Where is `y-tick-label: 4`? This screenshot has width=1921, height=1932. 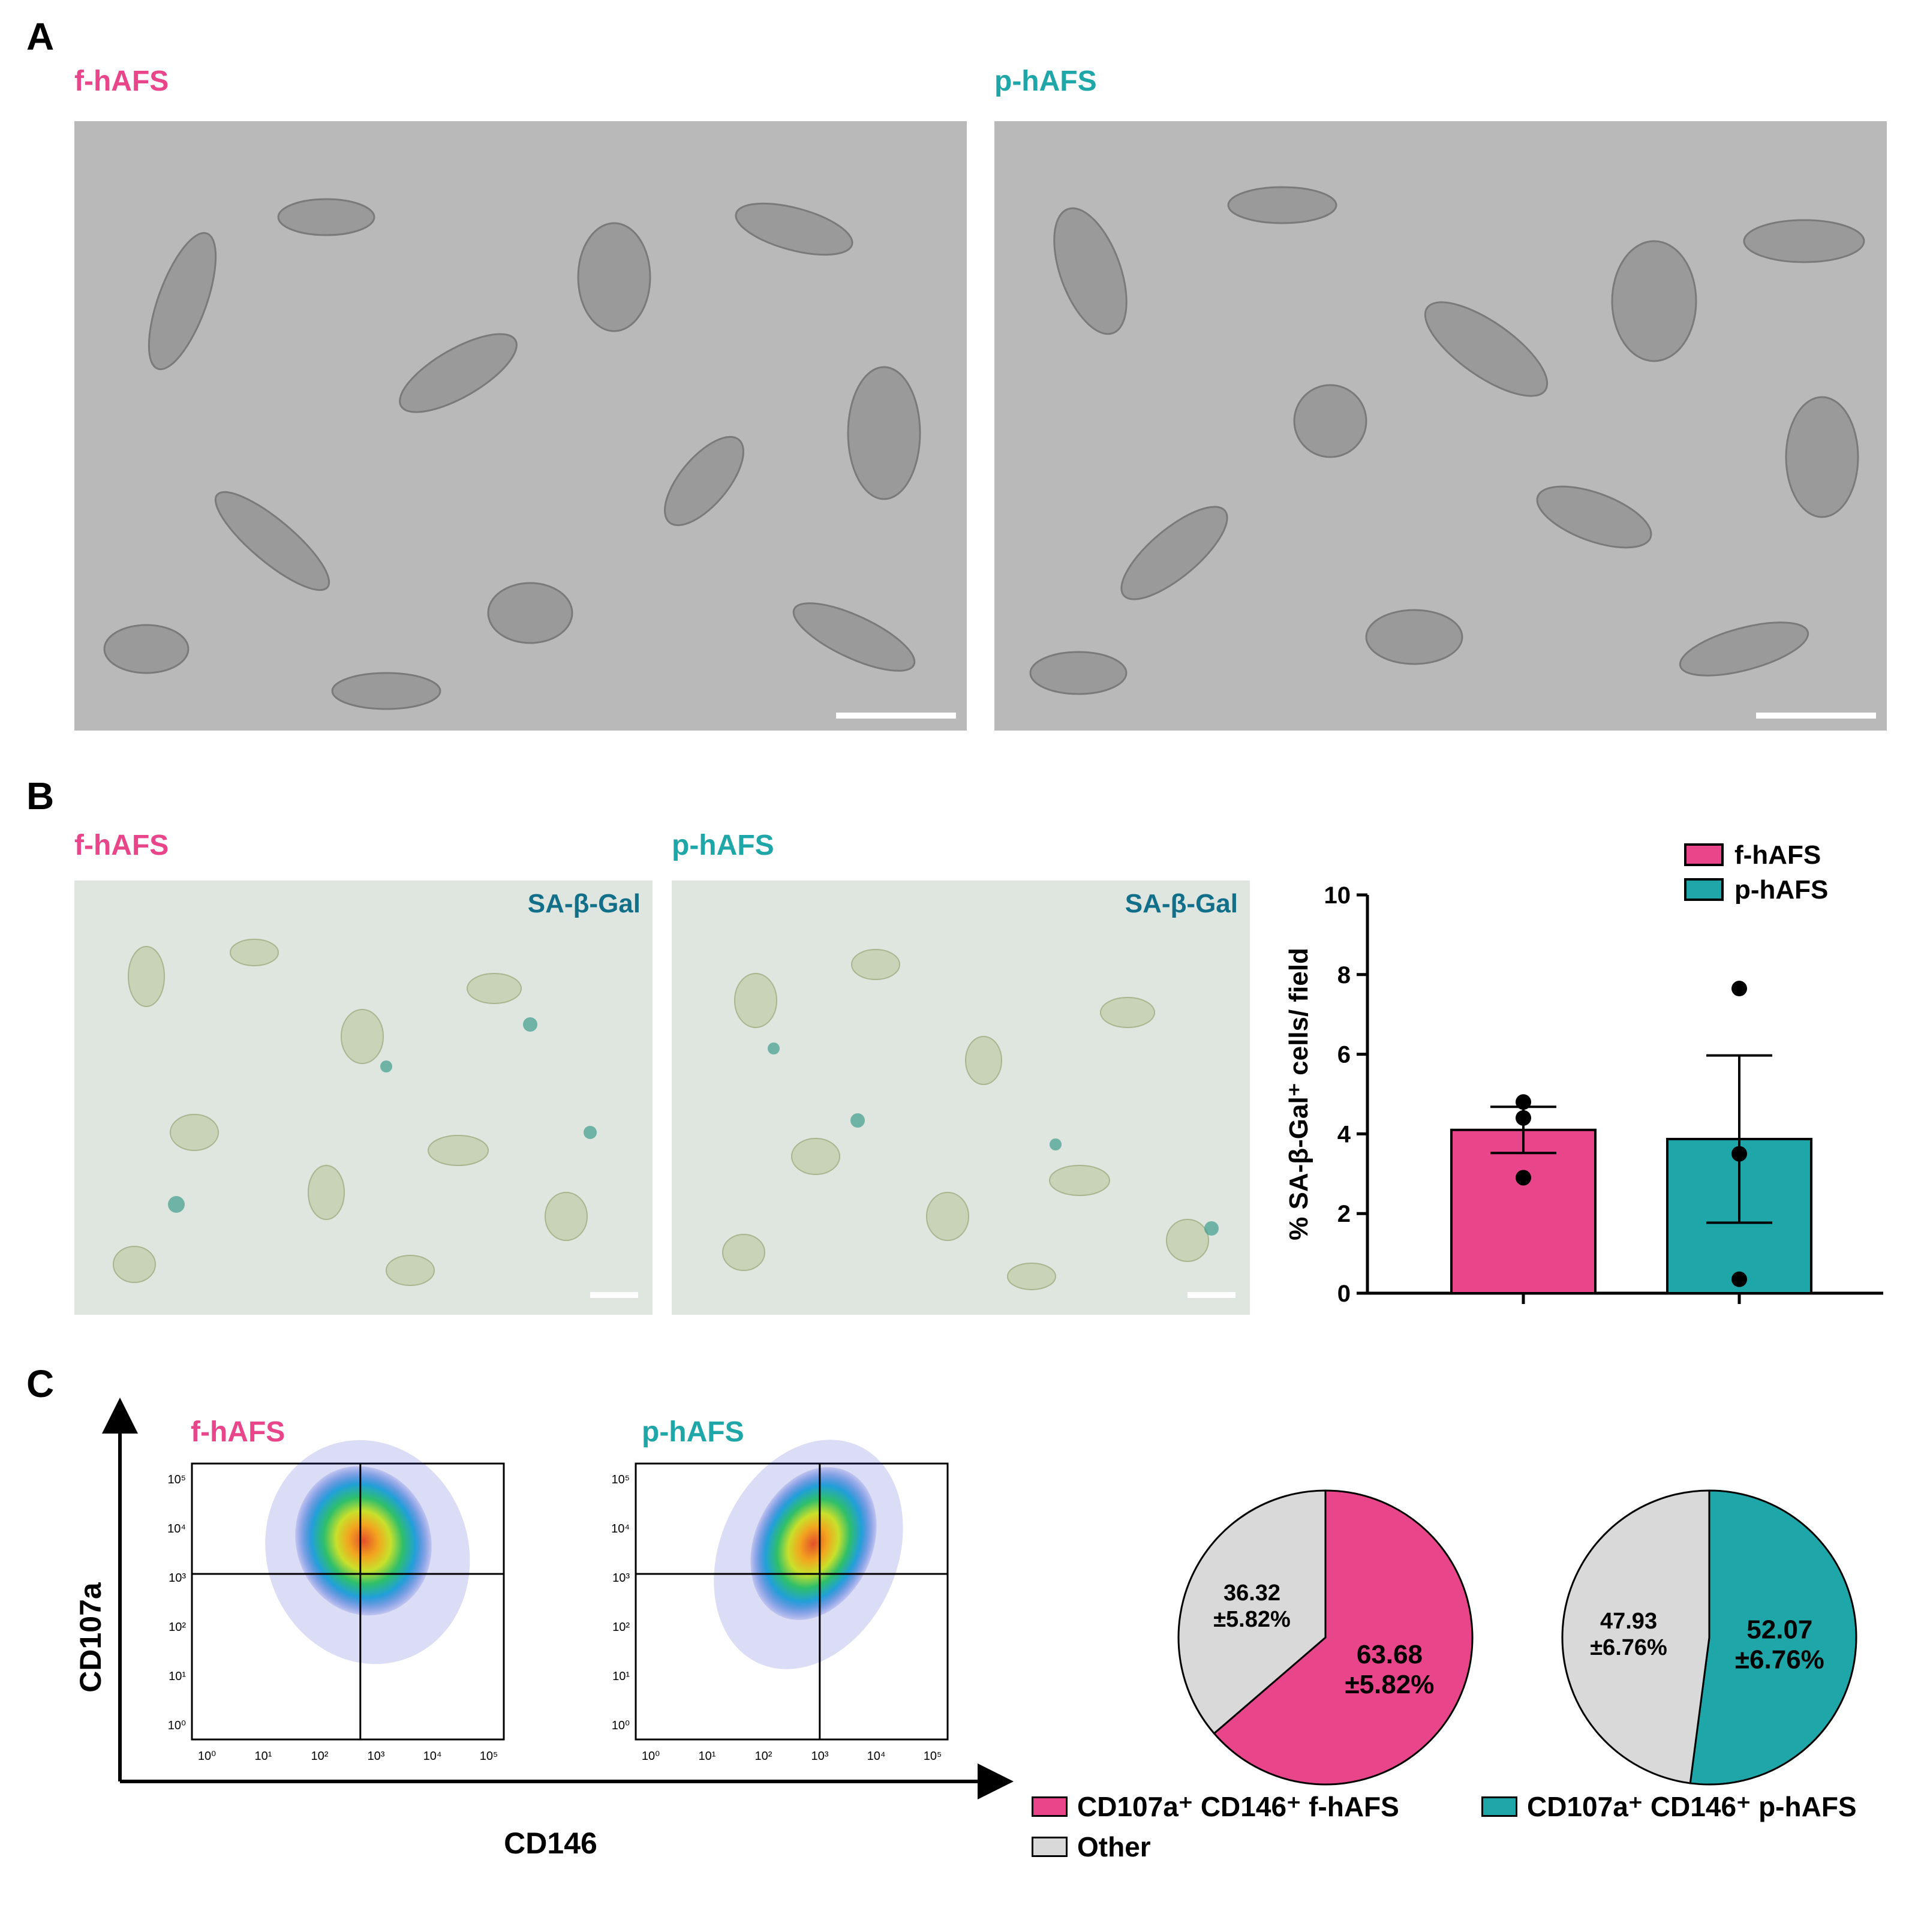
y-tick-label: 4 is located at coordinates (1344, 1134).